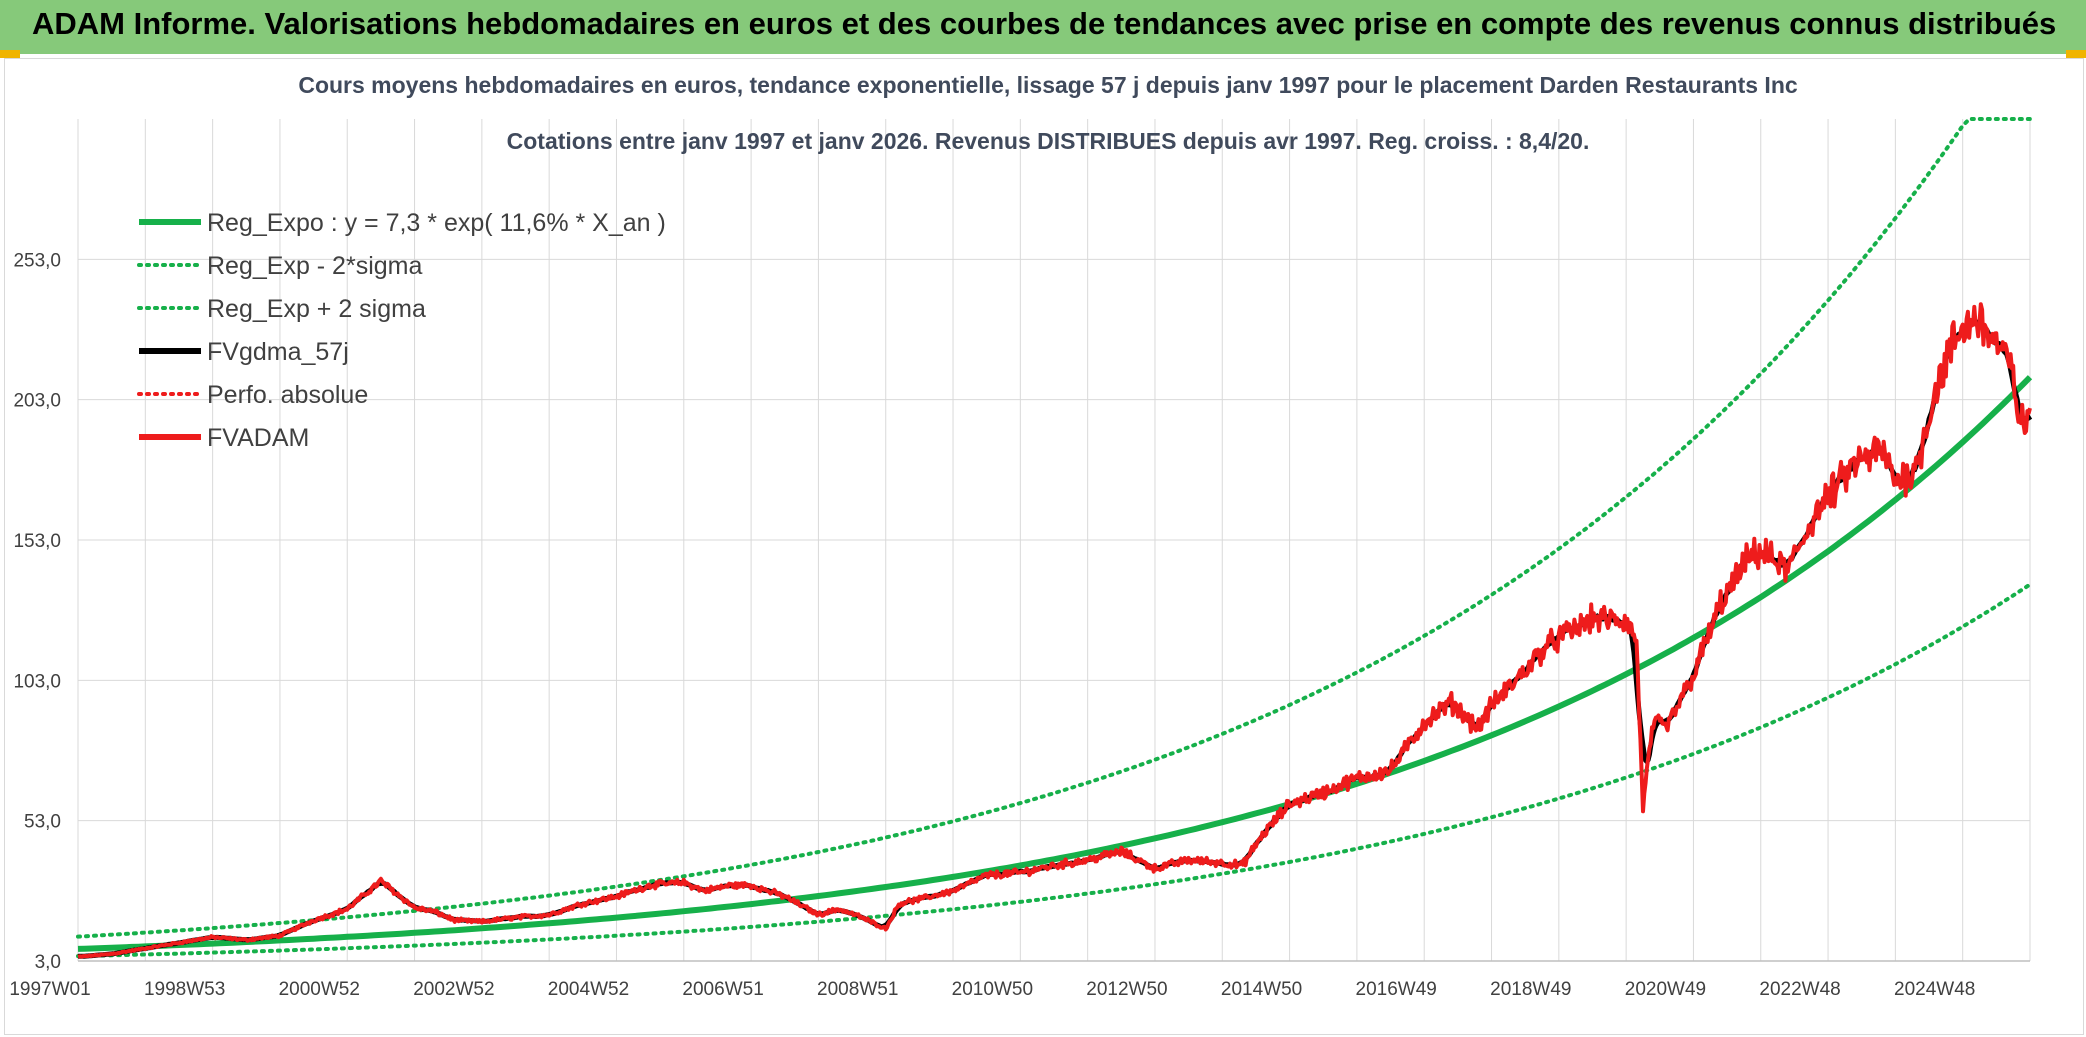 Image resolution: width=2086 pixels, height=1037 pixels. I want to click on x-tick-label: 2014W50, so click(1261, 989).